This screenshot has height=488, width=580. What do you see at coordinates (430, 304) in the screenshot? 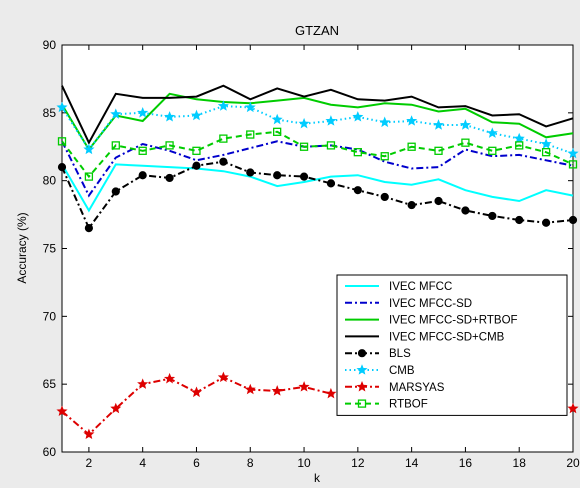
I see `legend-label: IVEC MFCC-SD` at bounding box center [430, 304].